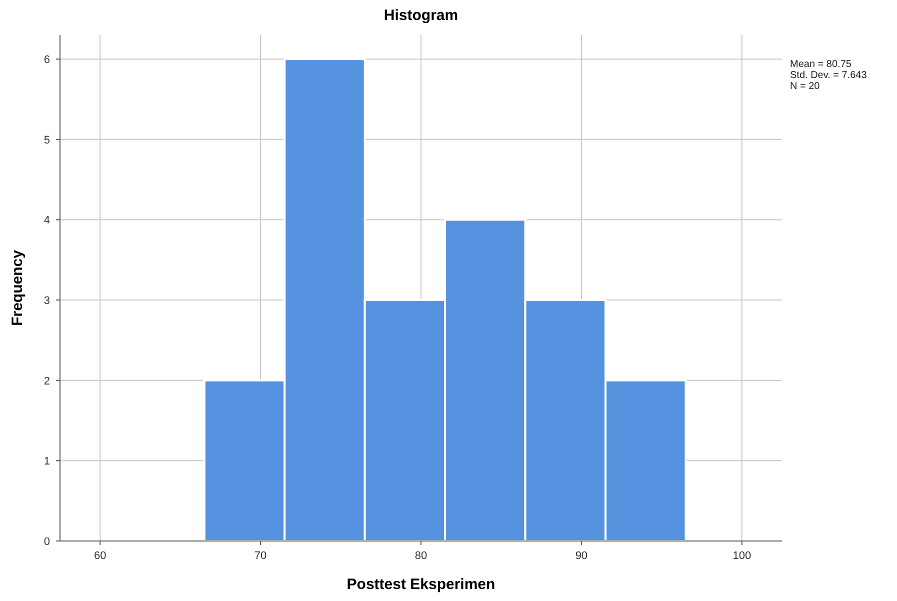 The image size is (897, 601). I want to click on x-axis-title: Posttest Eksperimen, so click(421, 584).